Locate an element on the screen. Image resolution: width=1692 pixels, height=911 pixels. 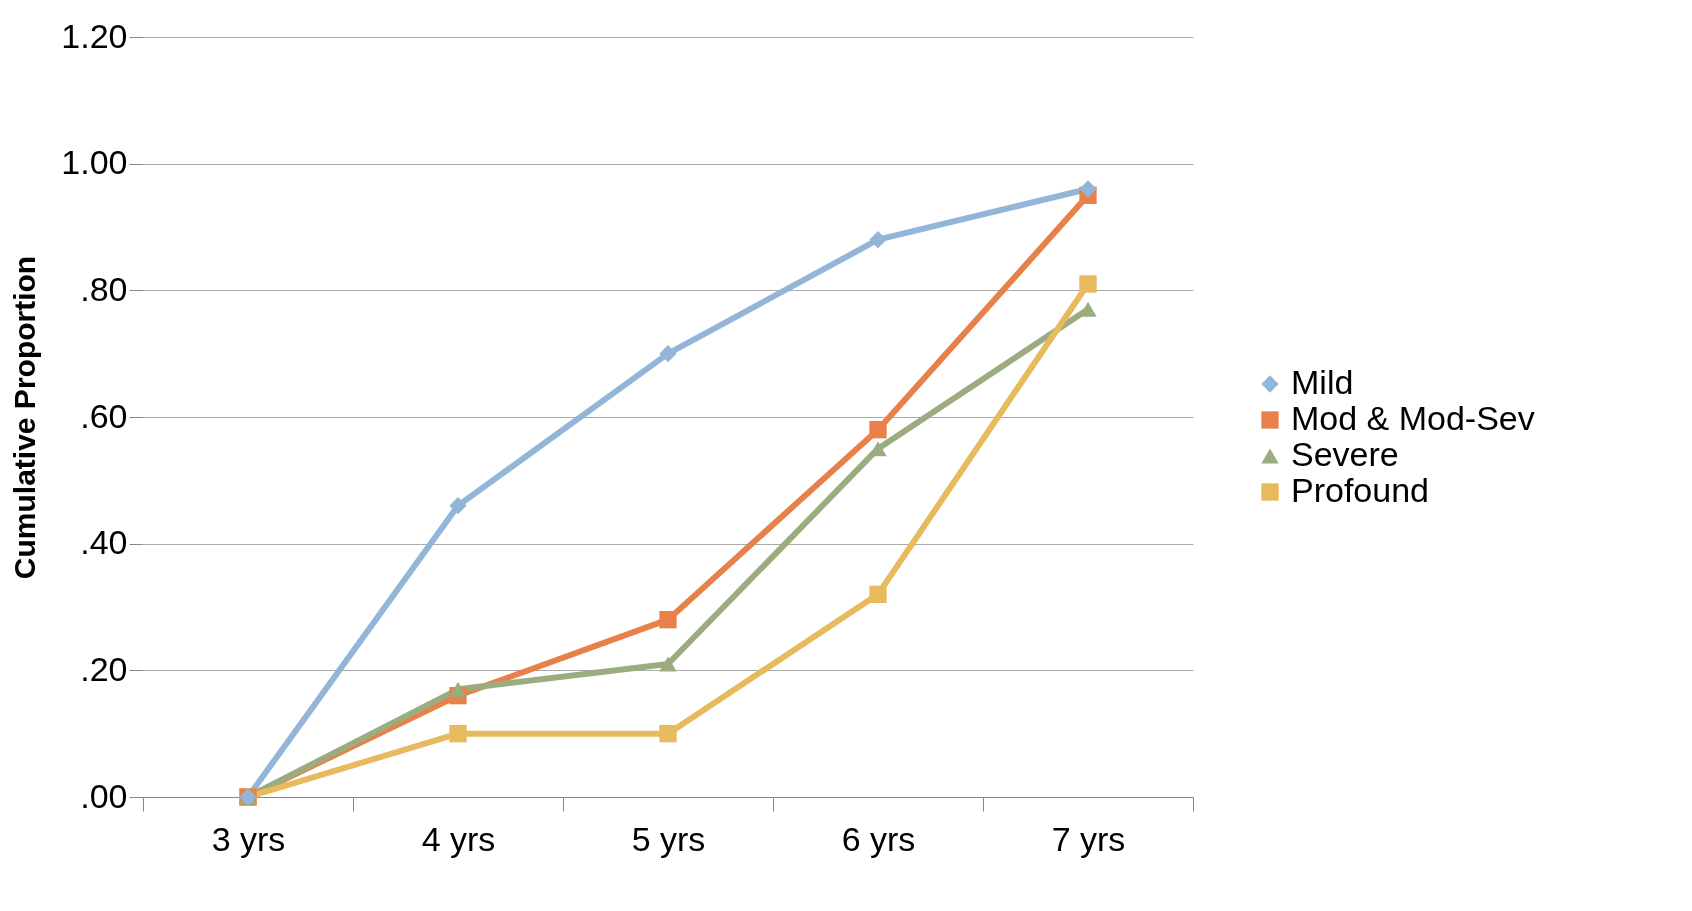
legend-label: Severe is located at coordinates (1345, 454).